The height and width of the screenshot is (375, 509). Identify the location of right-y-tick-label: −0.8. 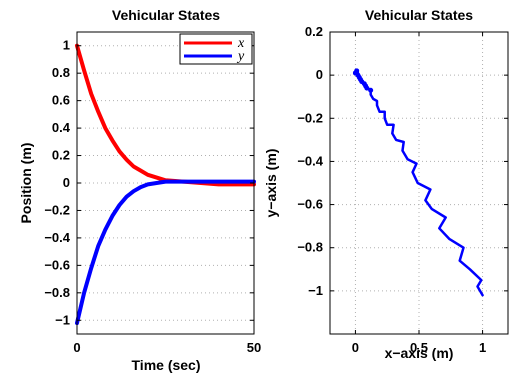
(310, 247).